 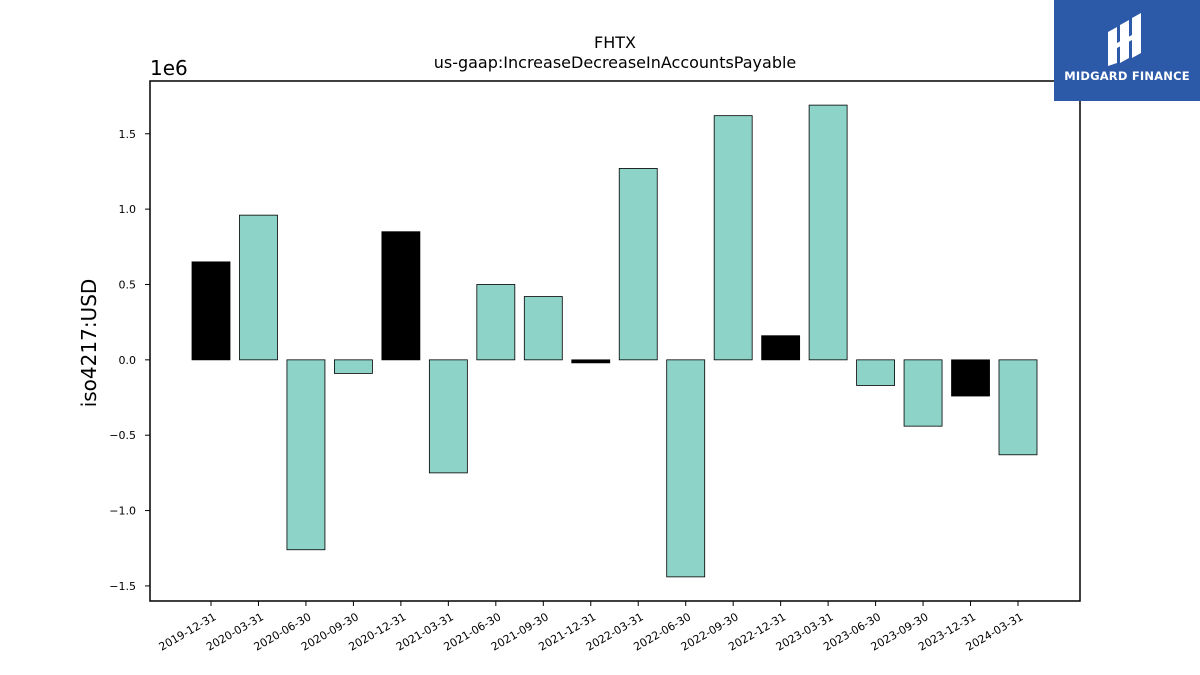 I want to click on y-tick-label: −1.5, so click(x=122, y=586).